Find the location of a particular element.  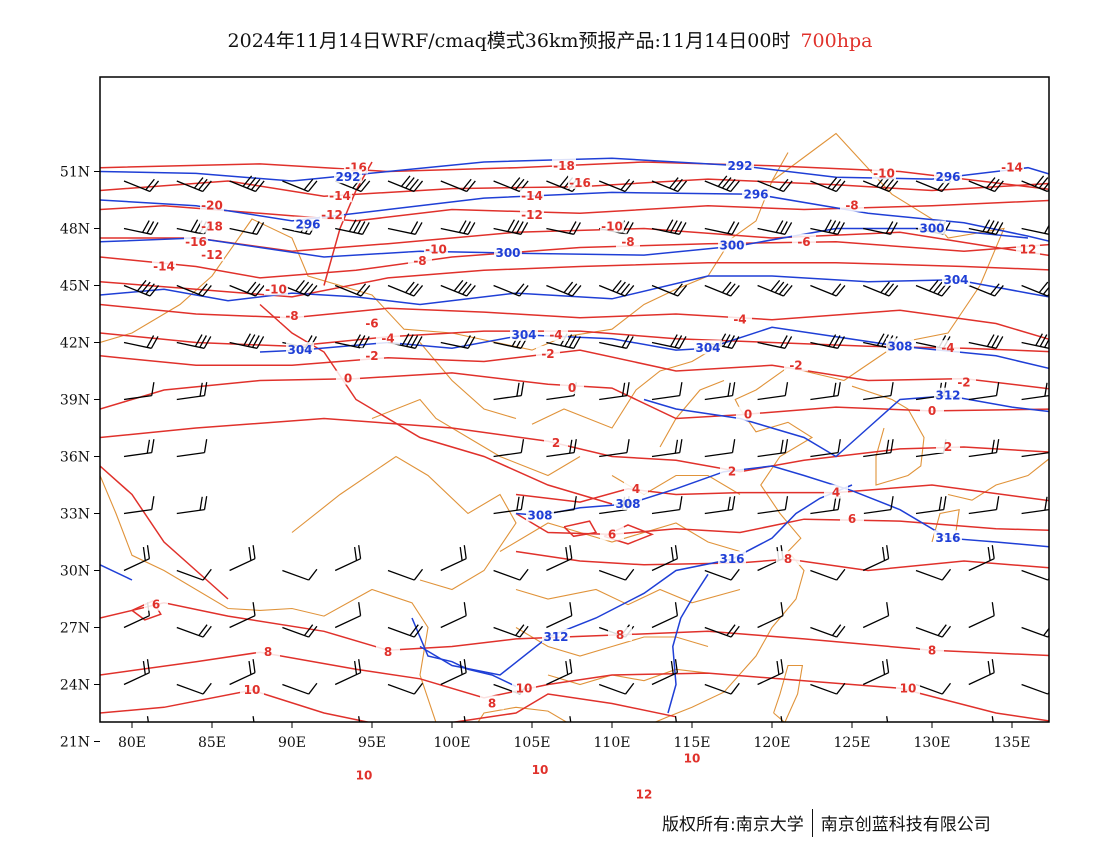

boundary-line is located at coordinates (334, 598).